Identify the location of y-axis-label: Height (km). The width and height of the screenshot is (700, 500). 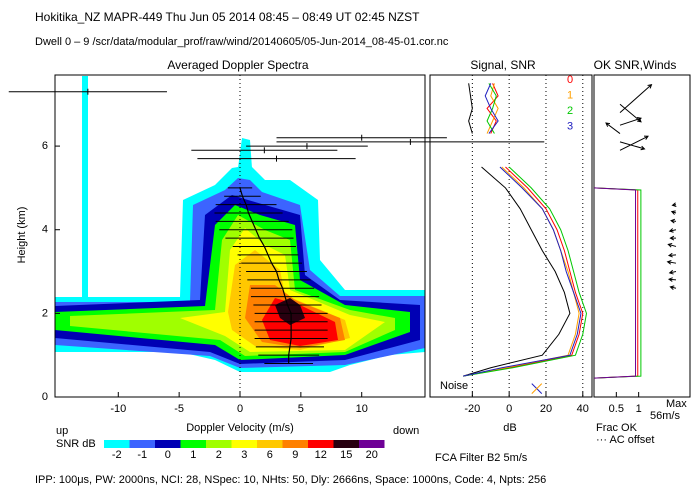
(22, 235).